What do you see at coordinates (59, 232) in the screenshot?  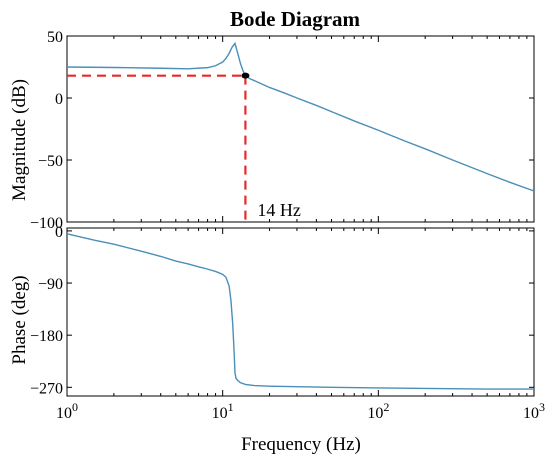 I see `phase-ytick-label: 0` at bounding box center [59, 232].